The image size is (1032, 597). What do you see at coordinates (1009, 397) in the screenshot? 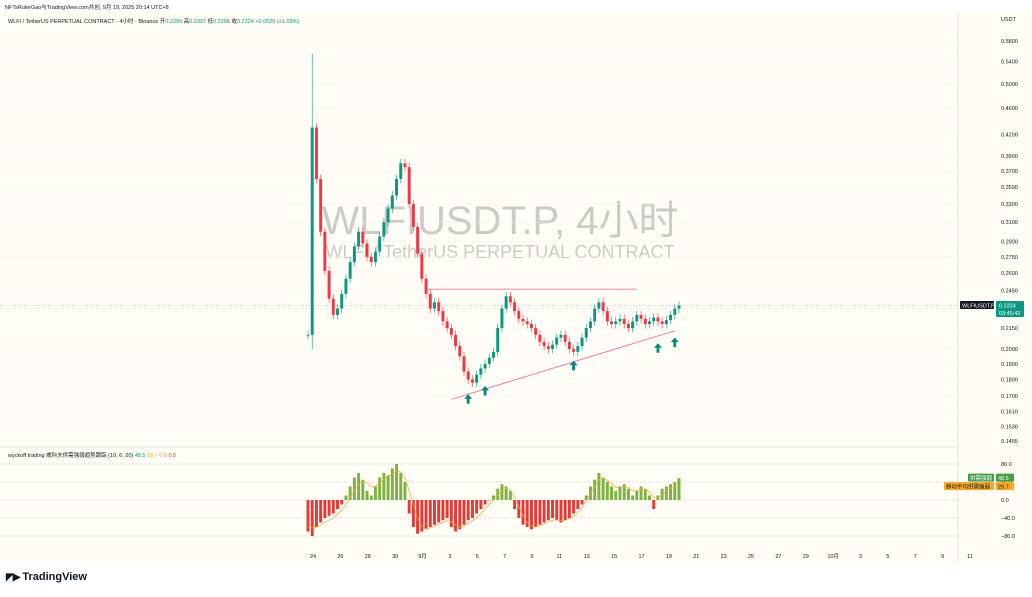
I see `price-tick-label: 0.1700` at bounding box center [1009, 397].